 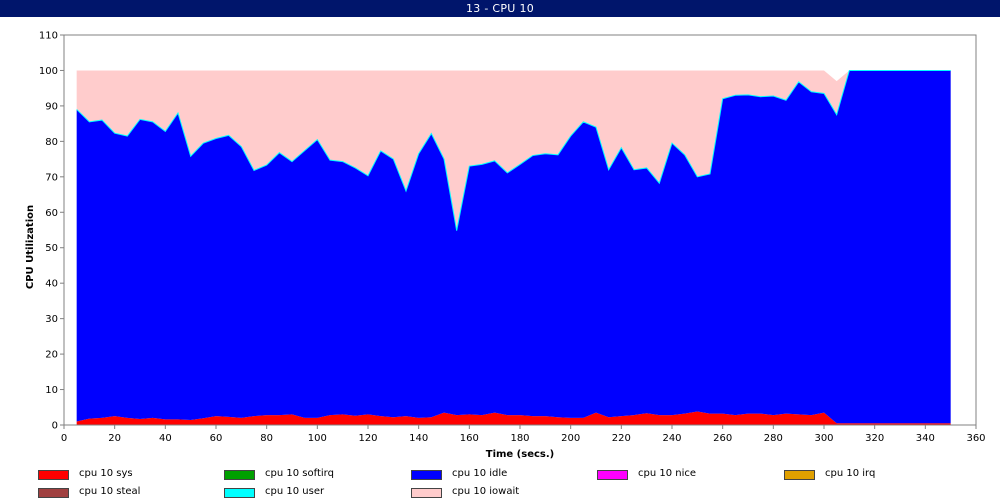 I want to click on x-tick-label: 120, so click(x=367, y=438).